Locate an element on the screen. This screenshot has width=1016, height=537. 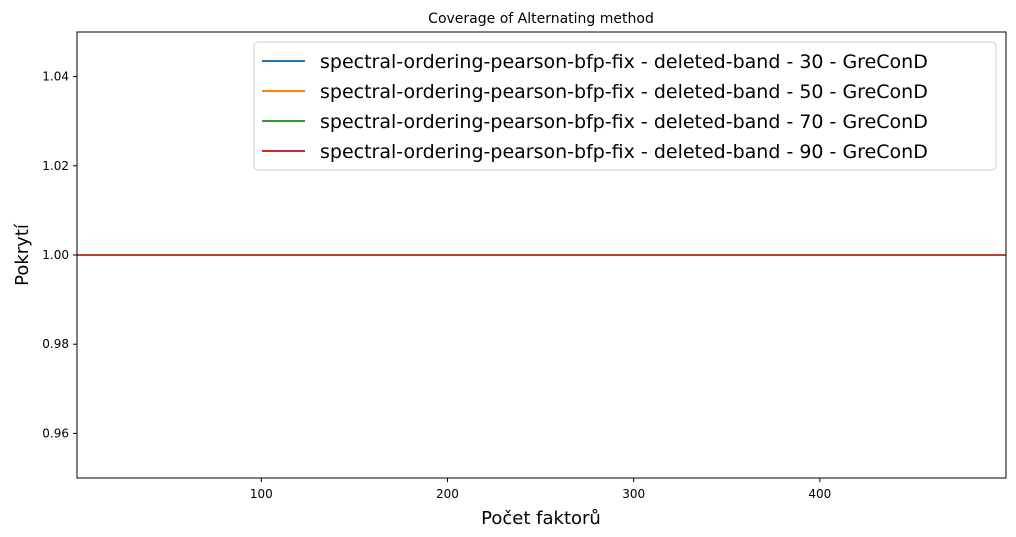
x-tick-label: 200 is located at coordinates (447, 494).